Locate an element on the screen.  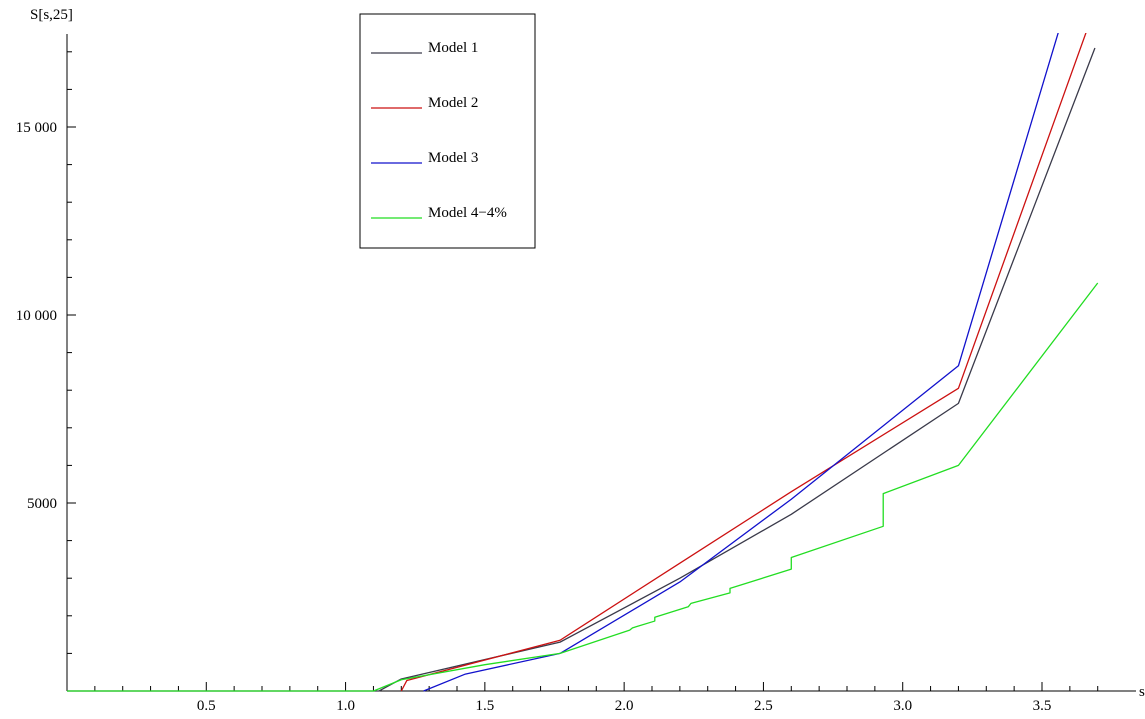
legend: Model 1 Model 2 Model 3 Model 4−4% is located at coordinates (447, 131).